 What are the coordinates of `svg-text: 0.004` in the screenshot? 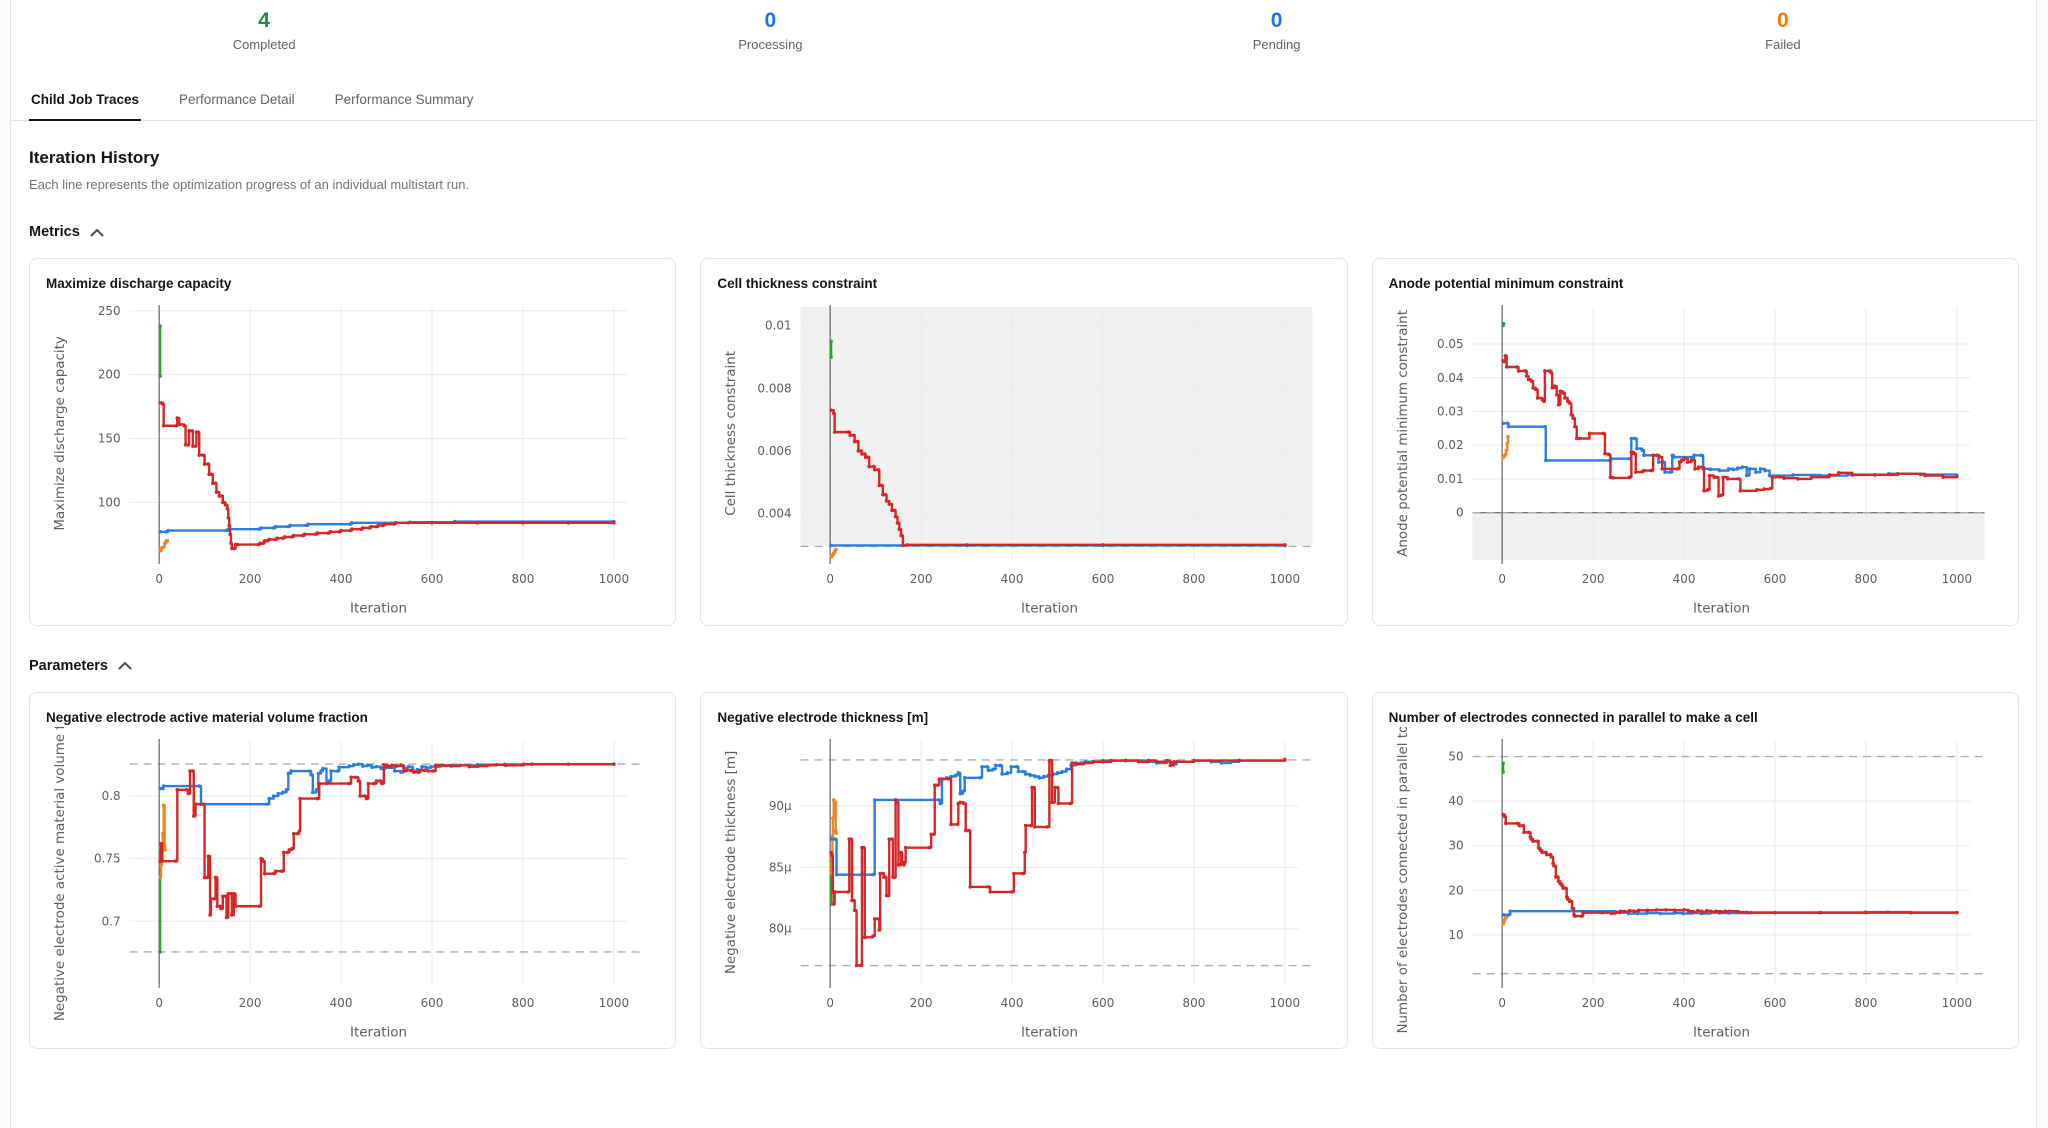 It's located at (775, 514).